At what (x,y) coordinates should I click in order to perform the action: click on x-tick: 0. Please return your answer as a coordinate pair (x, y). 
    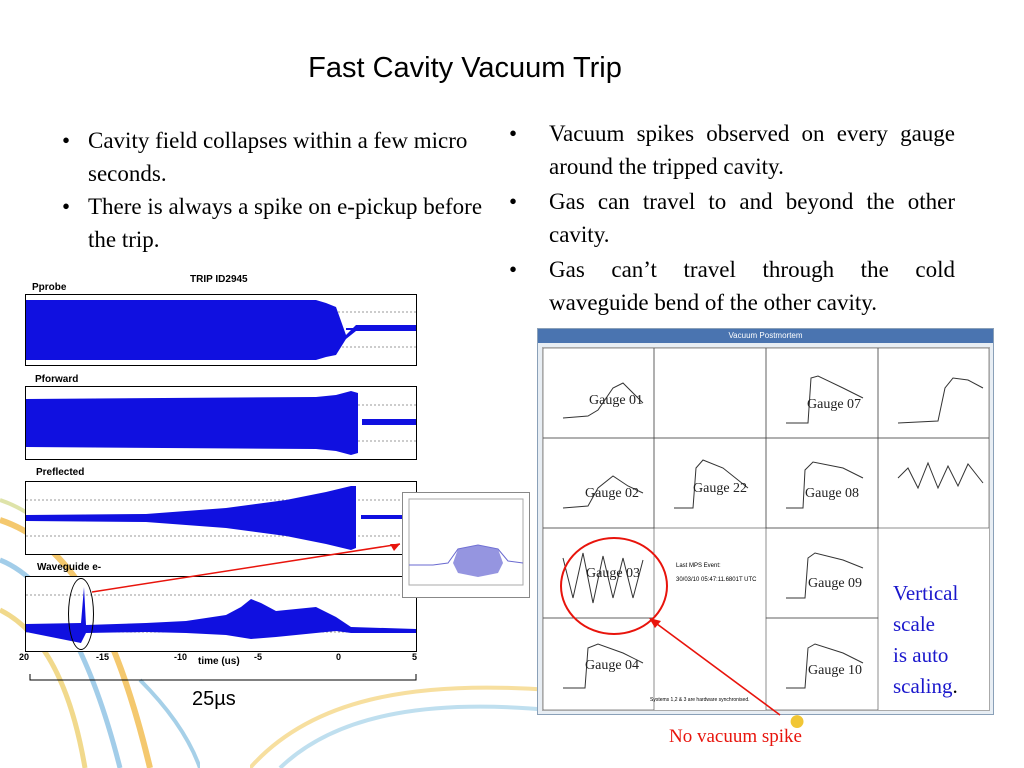
    Looking at the image, I should click on (339, 657).